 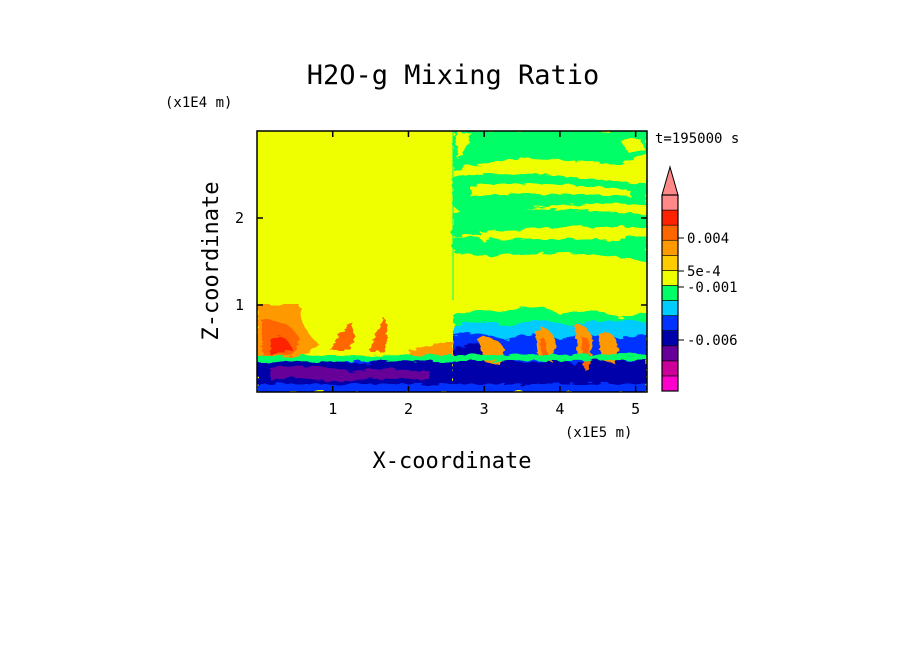 I want to click on y-axis: 12, so click(x=441, y=261).